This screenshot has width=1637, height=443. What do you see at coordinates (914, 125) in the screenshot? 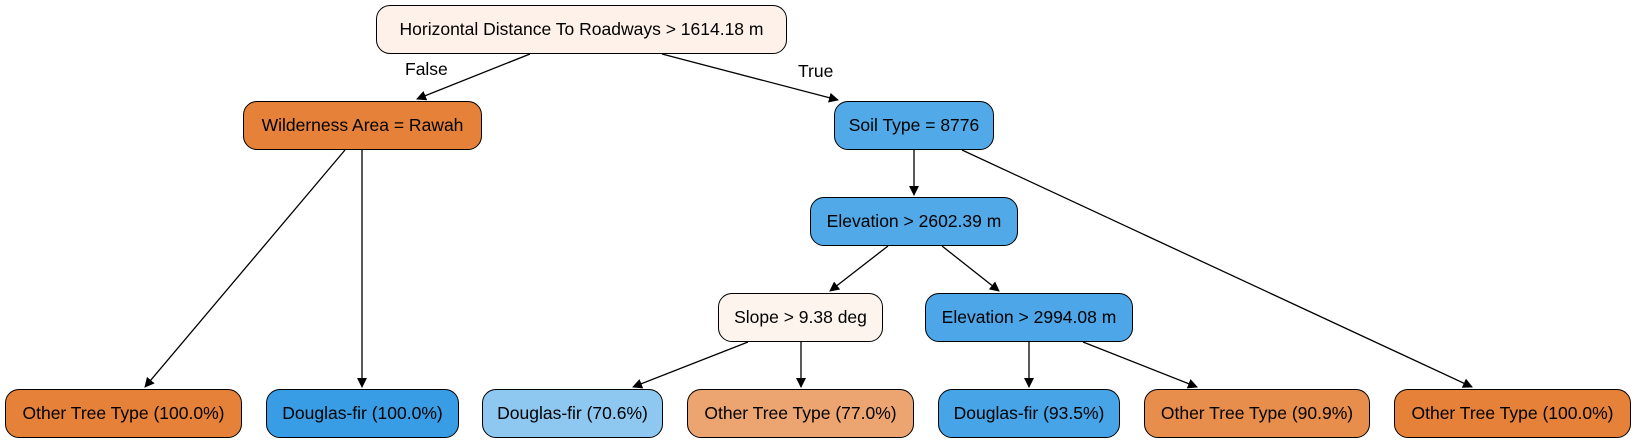
I see `node-soil-type: Soil Type = 8776` at bounding box center [914, 125].